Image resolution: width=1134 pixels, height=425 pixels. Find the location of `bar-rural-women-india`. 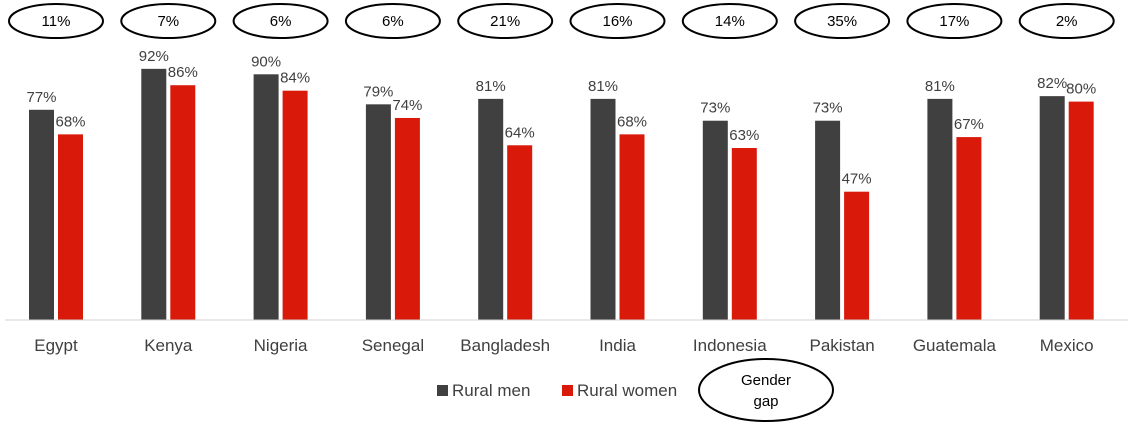

bar-rural-women-india is located at coordinates (632, 227).